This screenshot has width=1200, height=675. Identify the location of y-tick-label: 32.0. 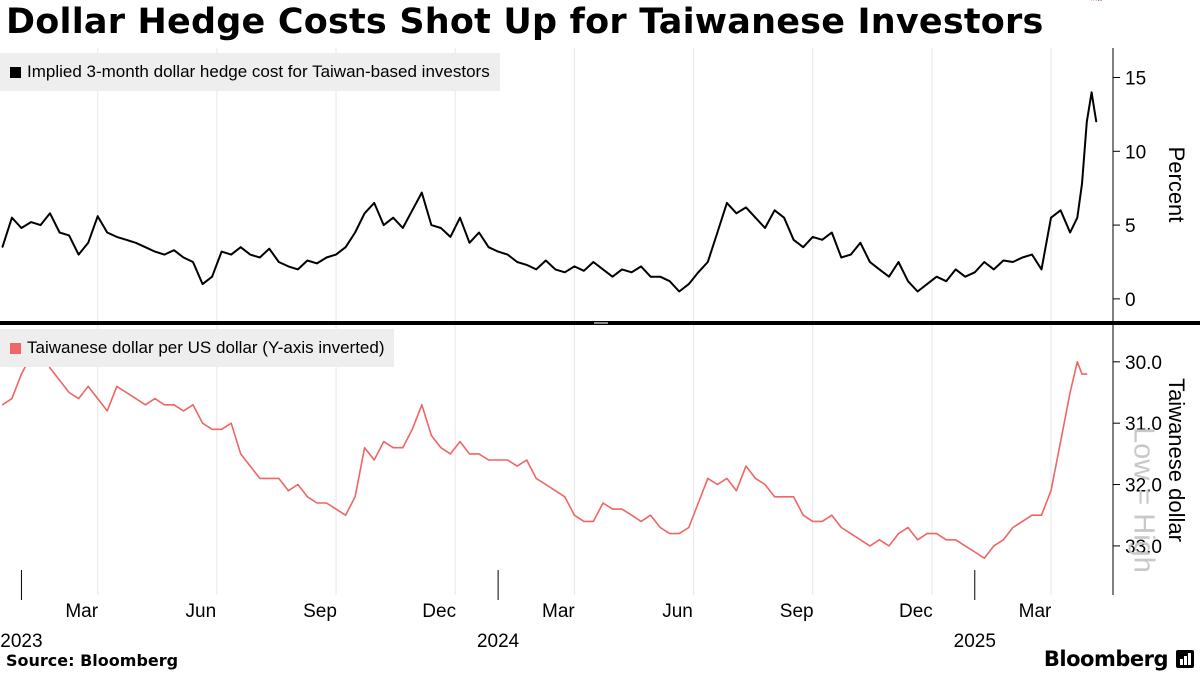
(1143, 486).